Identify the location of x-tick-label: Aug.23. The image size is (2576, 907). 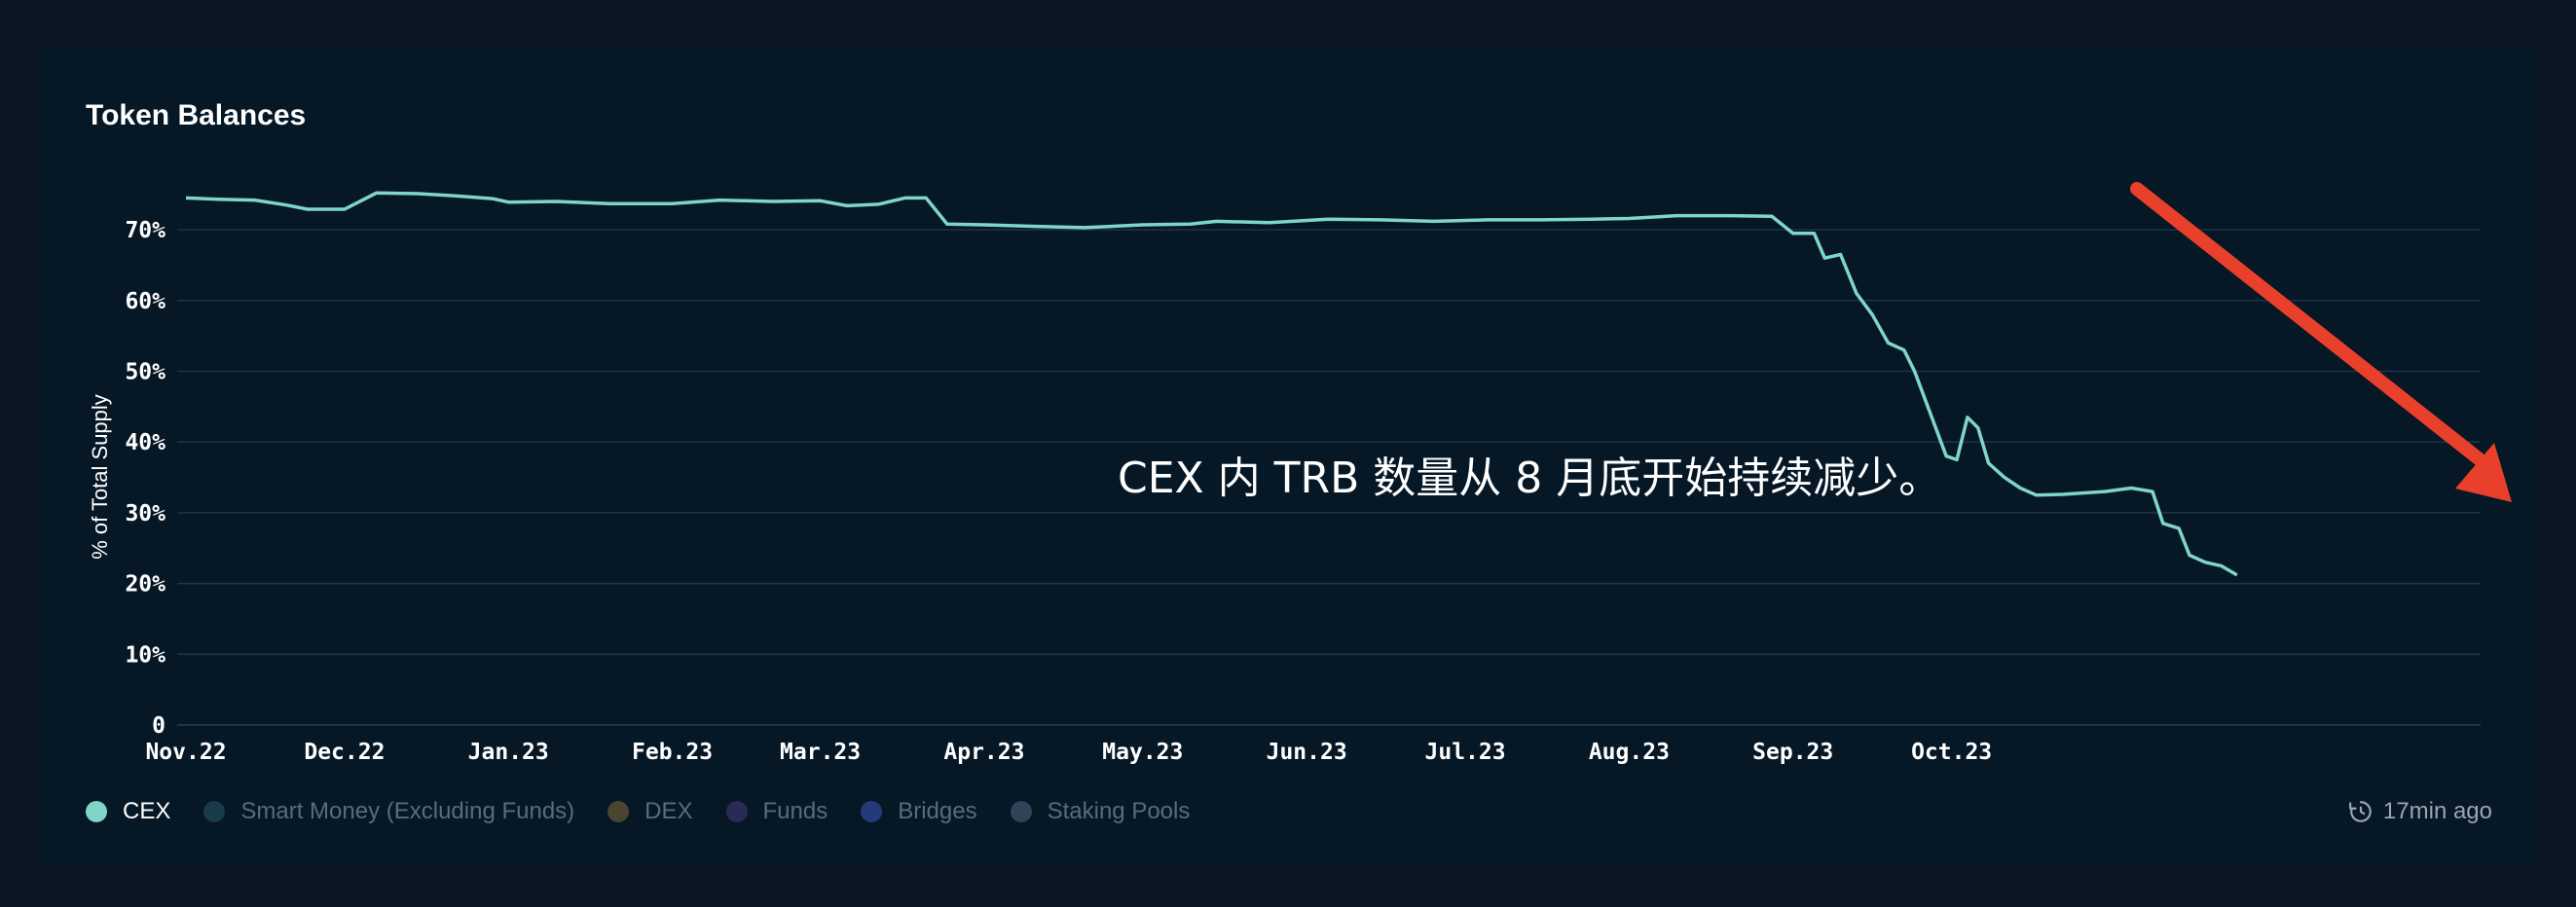
(1629, 752).